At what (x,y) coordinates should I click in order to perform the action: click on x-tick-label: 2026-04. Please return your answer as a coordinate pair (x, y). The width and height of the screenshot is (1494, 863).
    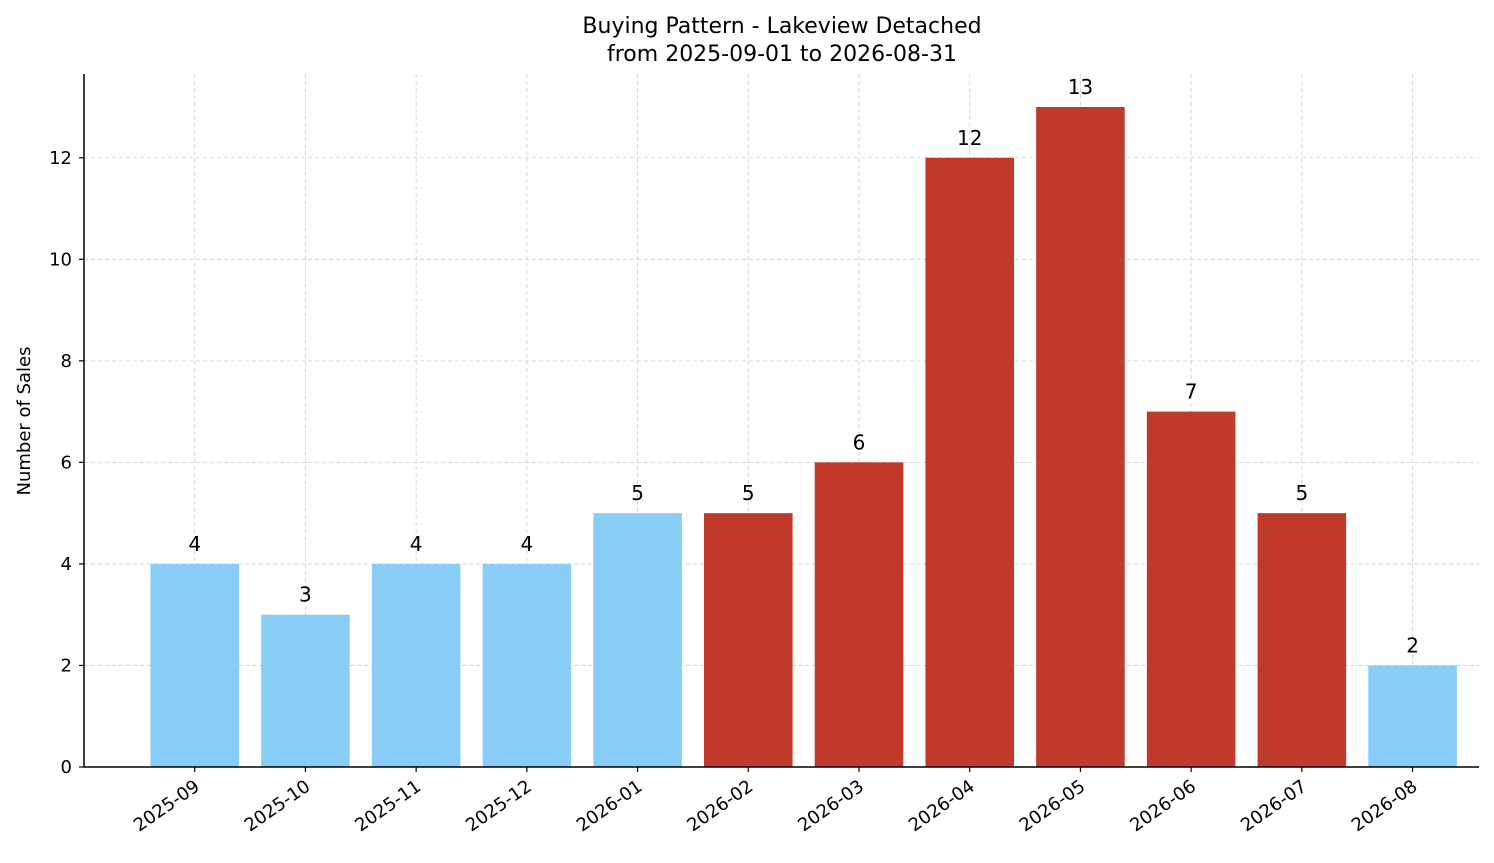
    Looking at the image, I should click on (942, 806).